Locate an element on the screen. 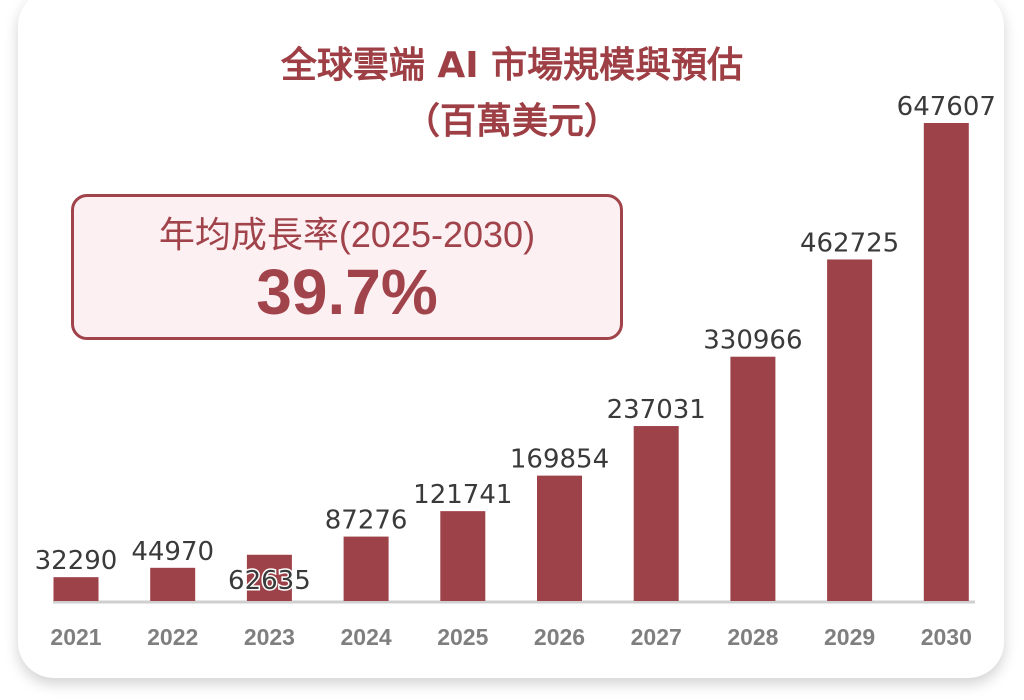 The image size is (1024, 700). data-label: 62635 is located at coordinates (269, 581).